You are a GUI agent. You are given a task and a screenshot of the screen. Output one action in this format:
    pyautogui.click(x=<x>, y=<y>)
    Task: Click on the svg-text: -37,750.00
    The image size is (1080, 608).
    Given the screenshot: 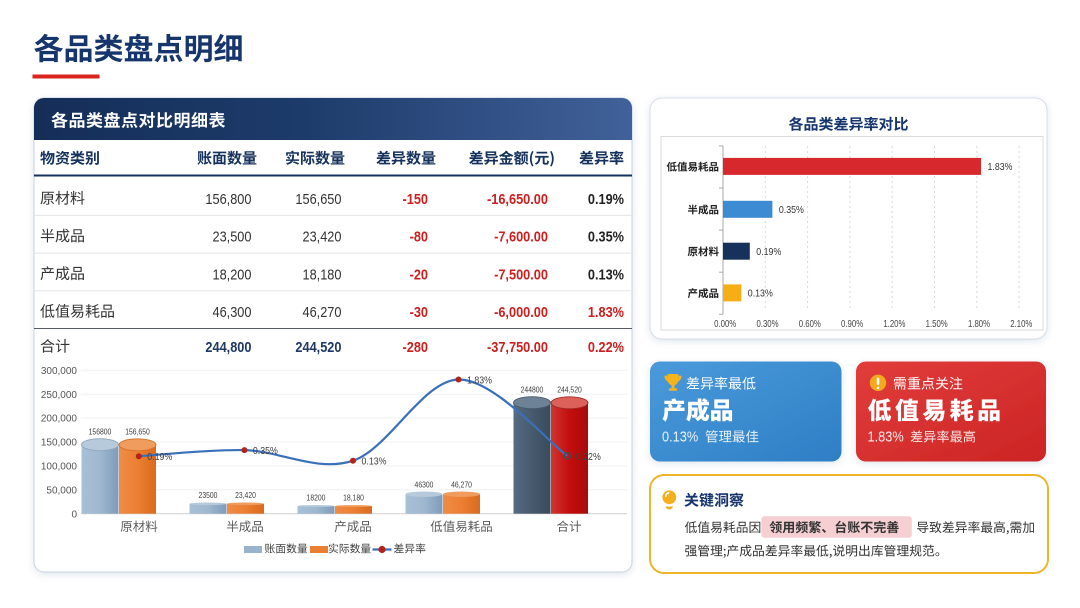 What is the action you would take?
    pyautogui.click(x=517, y=347)
    